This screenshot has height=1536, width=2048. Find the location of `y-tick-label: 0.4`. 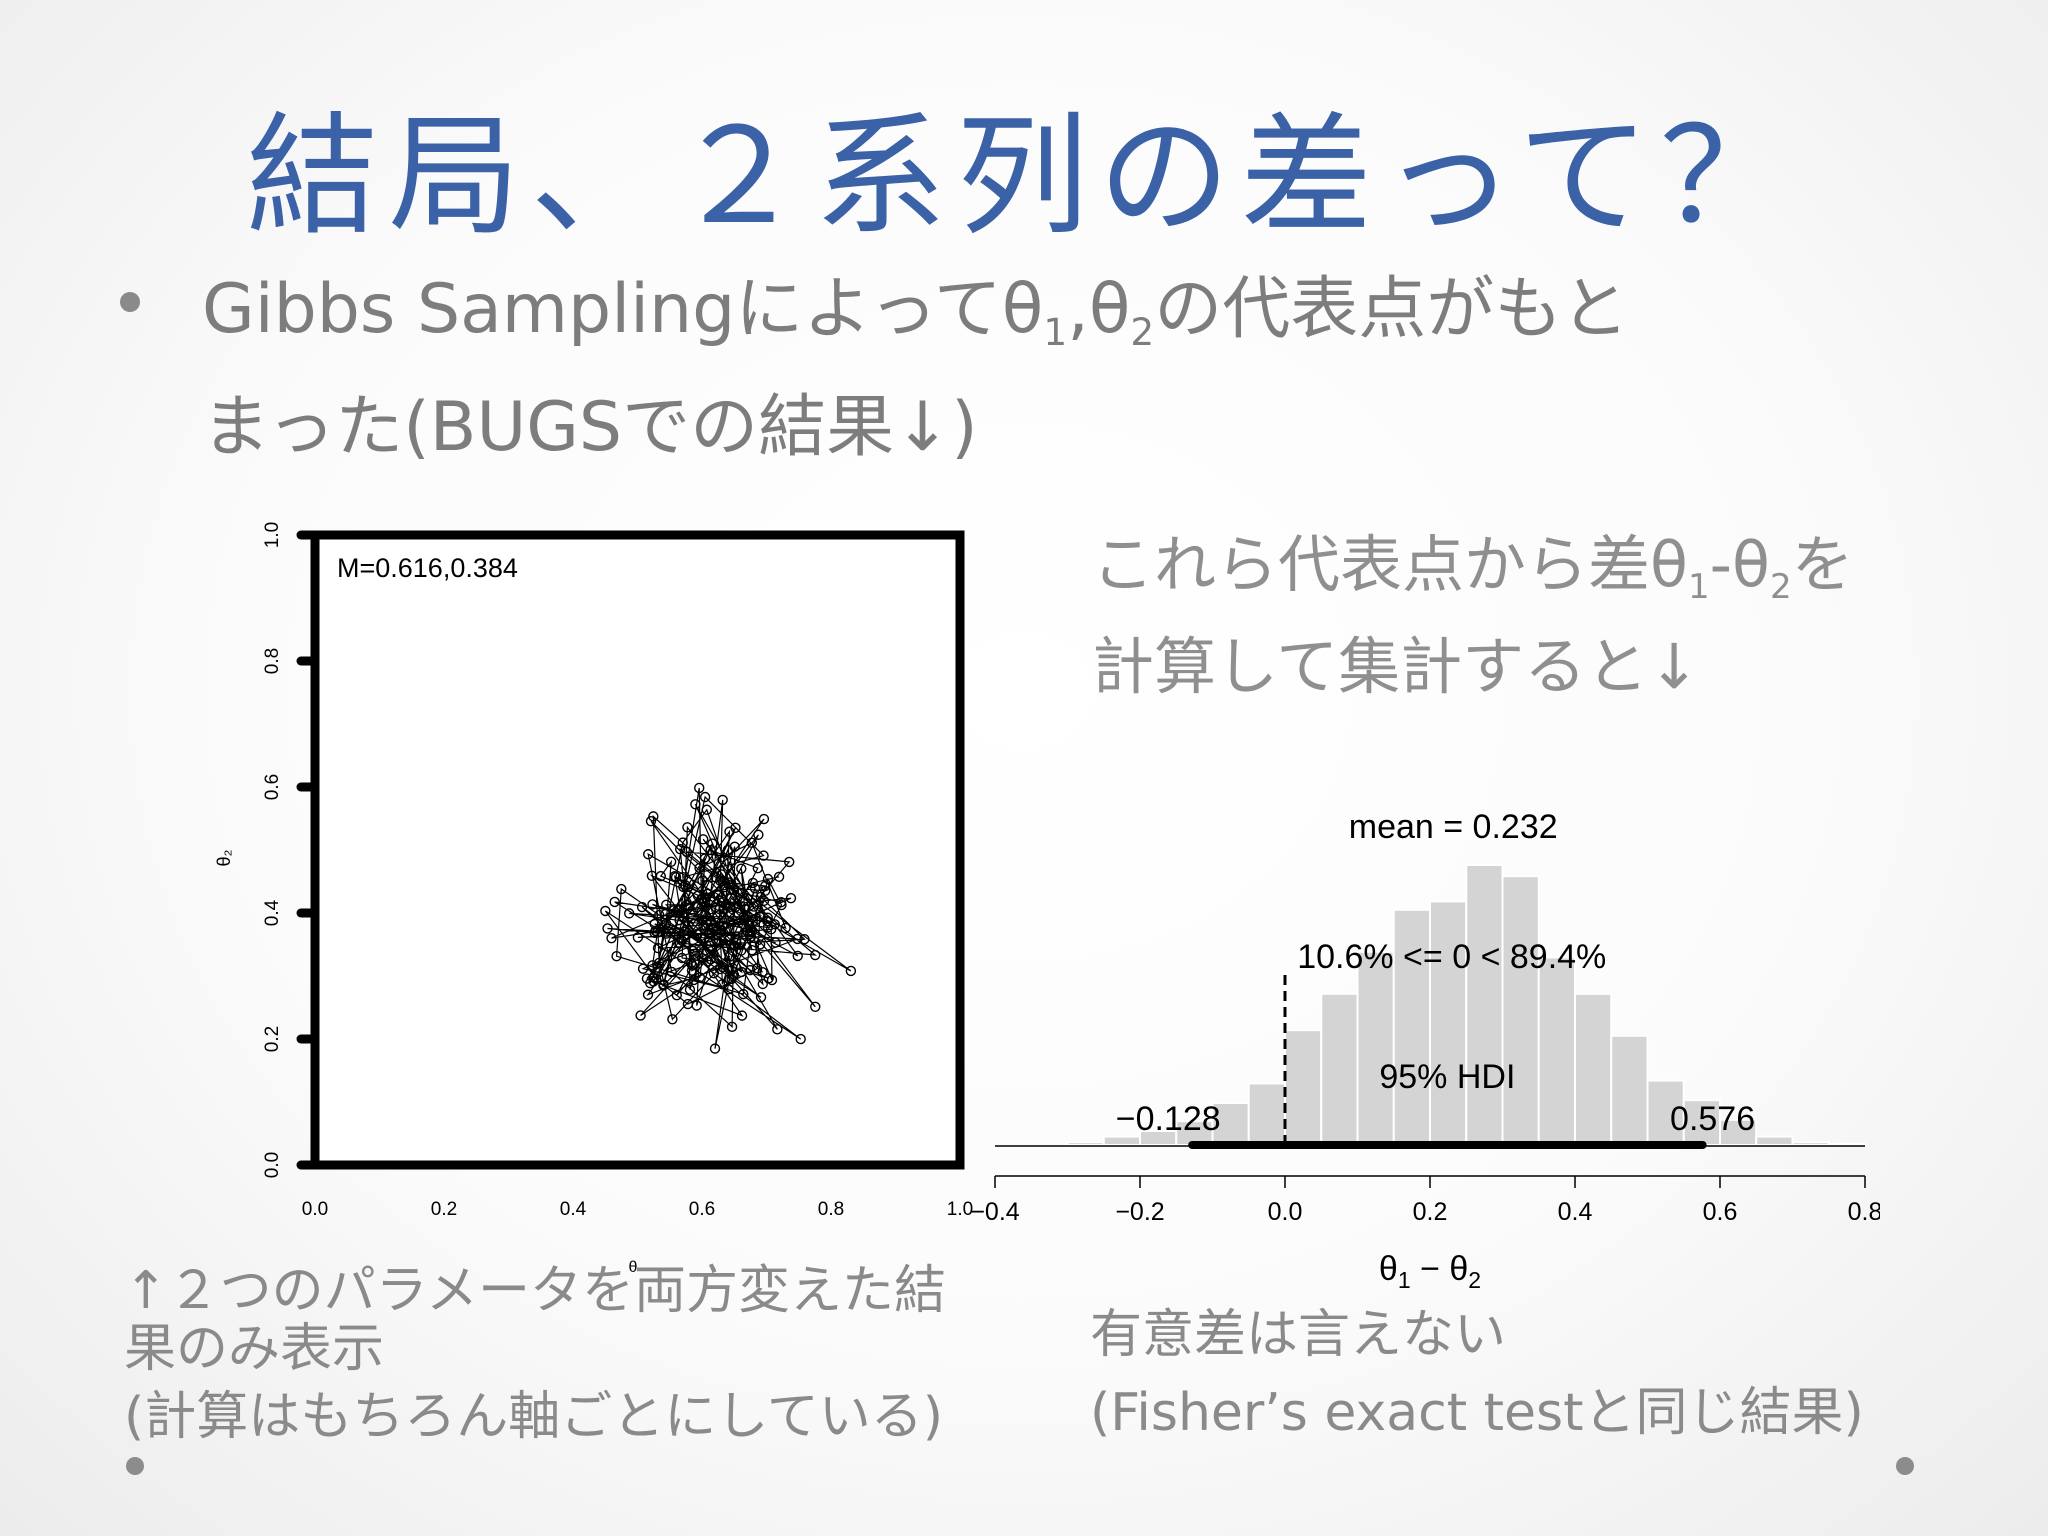

y-tick-label: 0.4 is located at coordinates (272, 912).